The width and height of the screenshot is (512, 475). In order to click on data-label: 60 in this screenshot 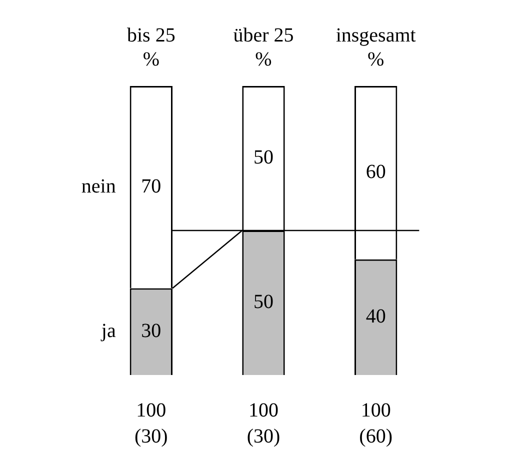, I will do `click(376, 171)`.